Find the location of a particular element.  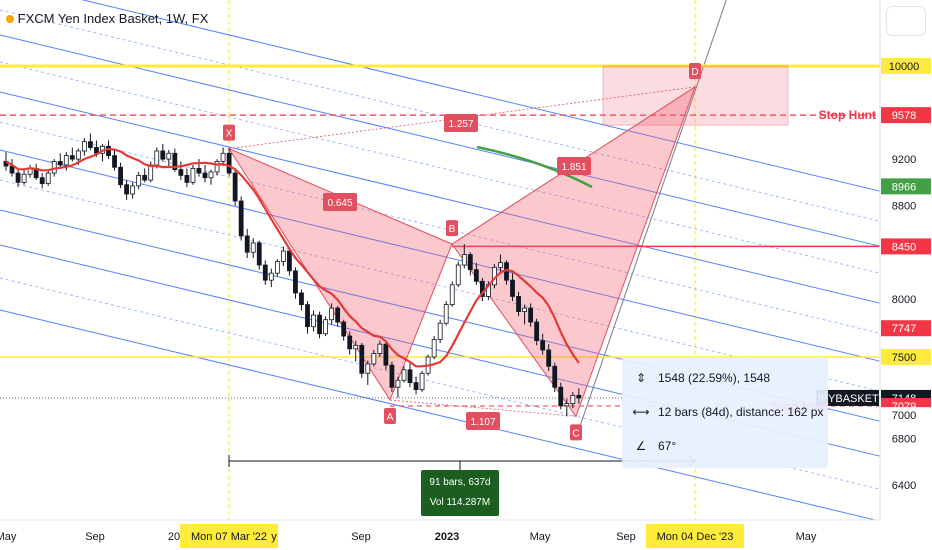

time-tick: Mon 07 Mar '22 is located at coordinates (229, 537).